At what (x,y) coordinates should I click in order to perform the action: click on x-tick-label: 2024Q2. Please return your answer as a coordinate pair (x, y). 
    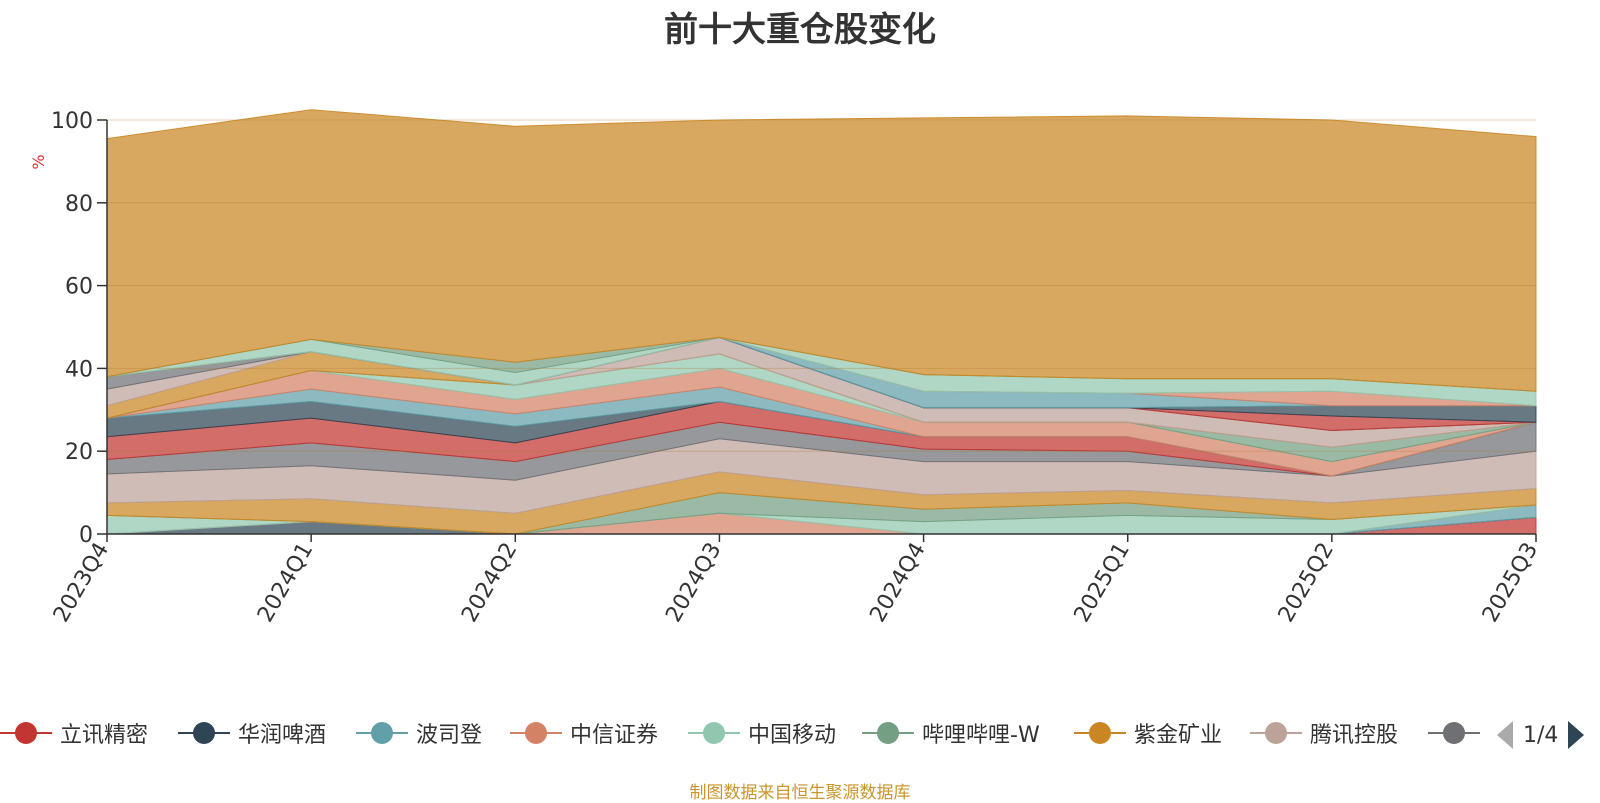
    Looking at the image, I should click on (489, 583).